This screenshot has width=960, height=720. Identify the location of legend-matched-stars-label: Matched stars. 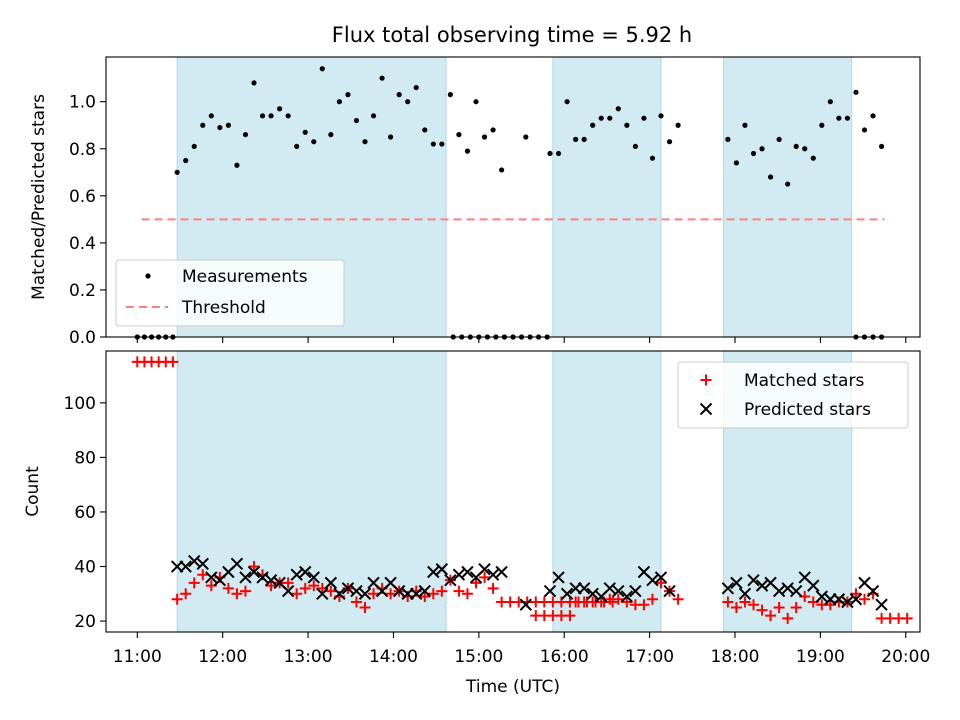
(804, 381).